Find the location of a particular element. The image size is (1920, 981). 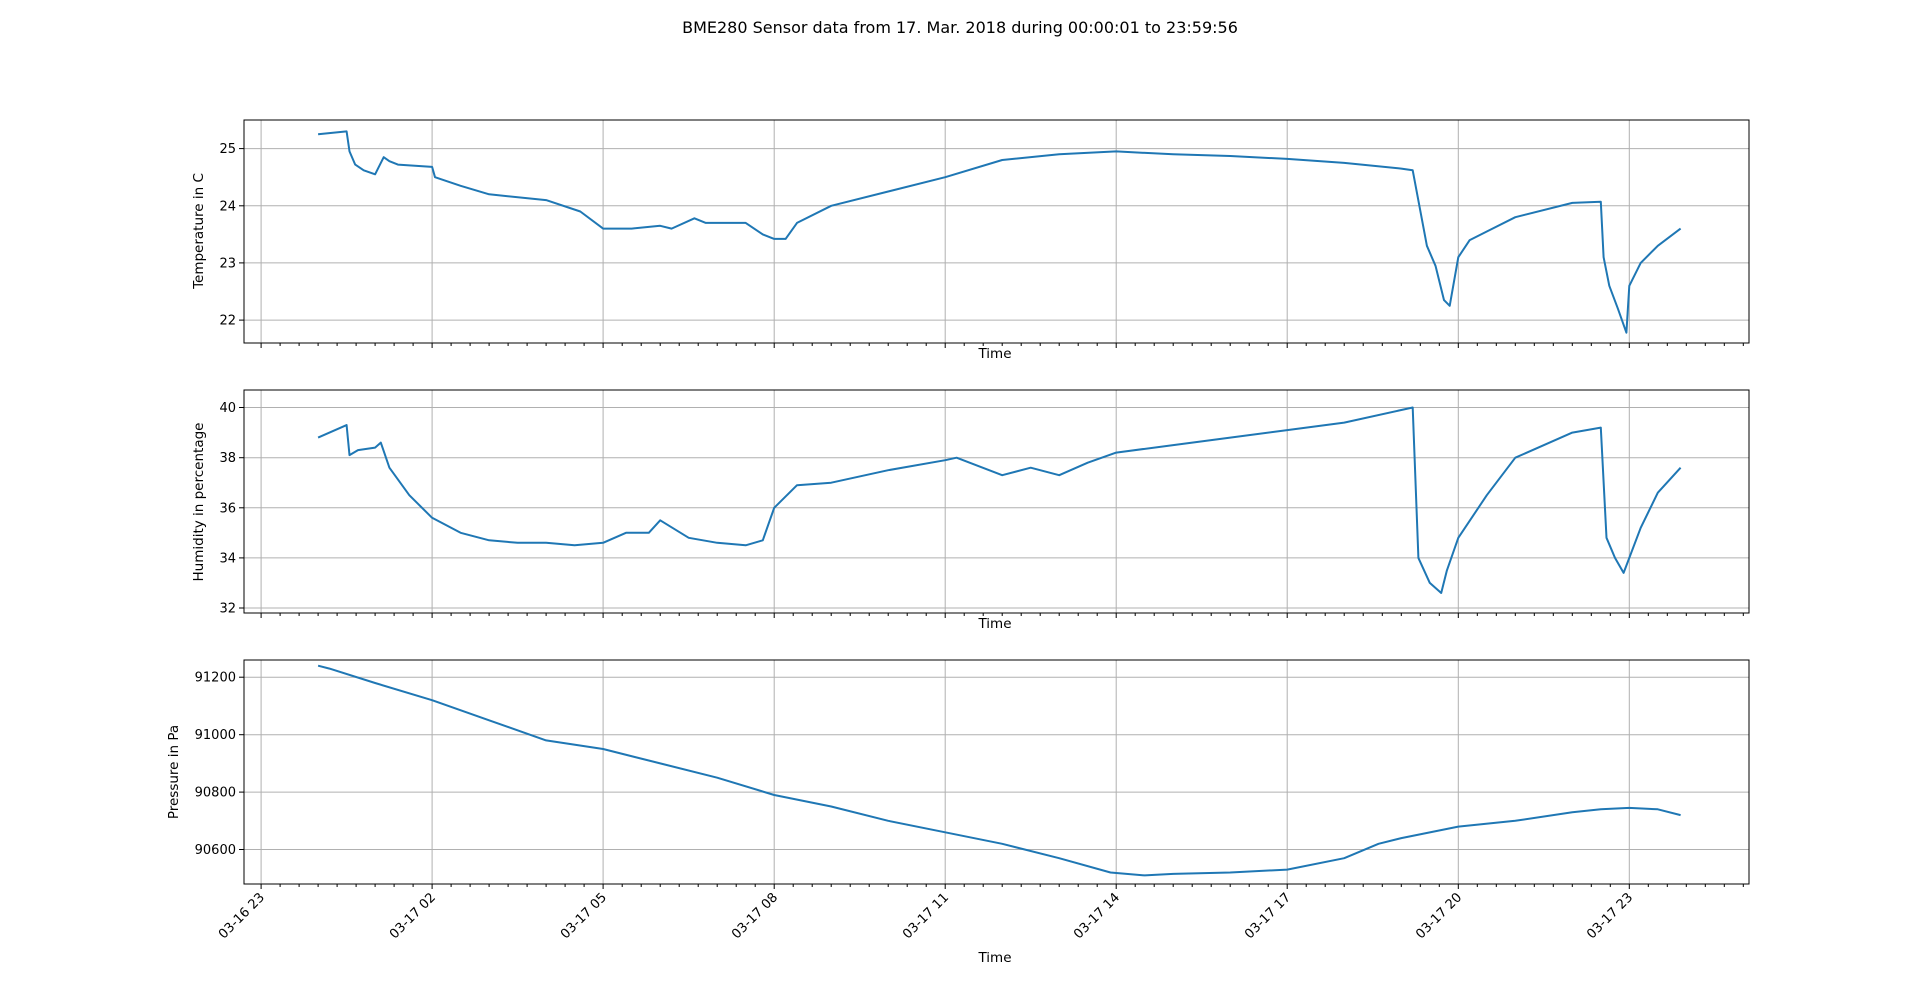

humidity-ytick-label: 40 is located at coordinates (227, 408).